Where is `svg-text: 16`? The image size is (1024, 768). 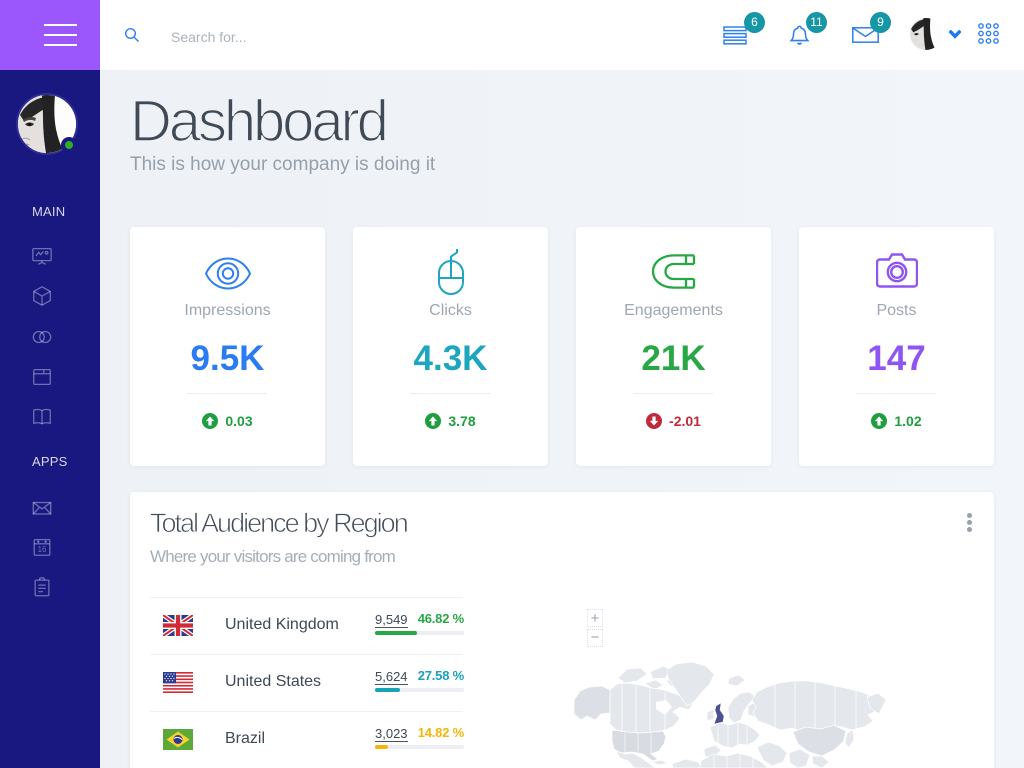
svg-text: 16 is located at coordinates (42, 549).